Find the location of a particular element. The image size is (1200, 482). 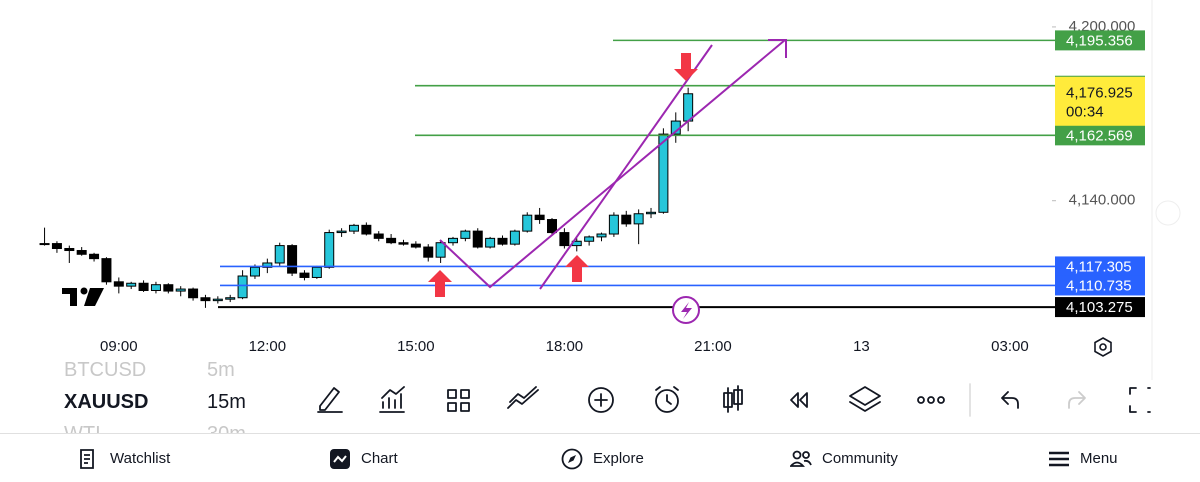

toolbar is located at coordinates (734, 400).